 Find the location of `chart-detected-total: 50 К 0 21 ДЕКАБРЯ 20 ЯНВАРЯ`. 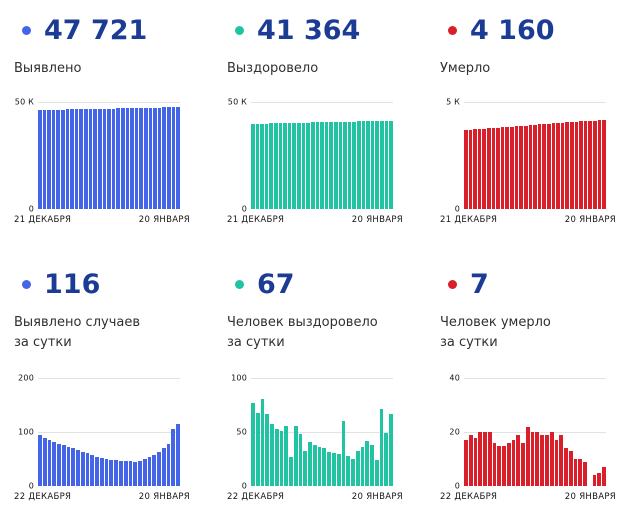

chart-detected-total: 50 К 0 21 ДЕКАБРЯ 20 ЯНВАРЯ is located at coordinates (107, 162).